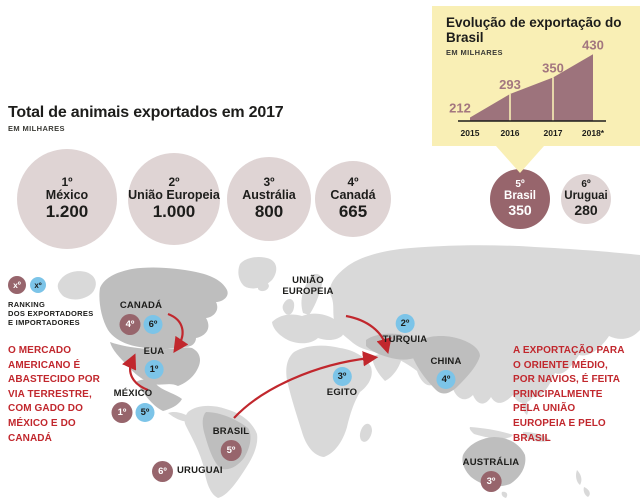  I want to click on rank-badges: 2º, so click(405, 323).